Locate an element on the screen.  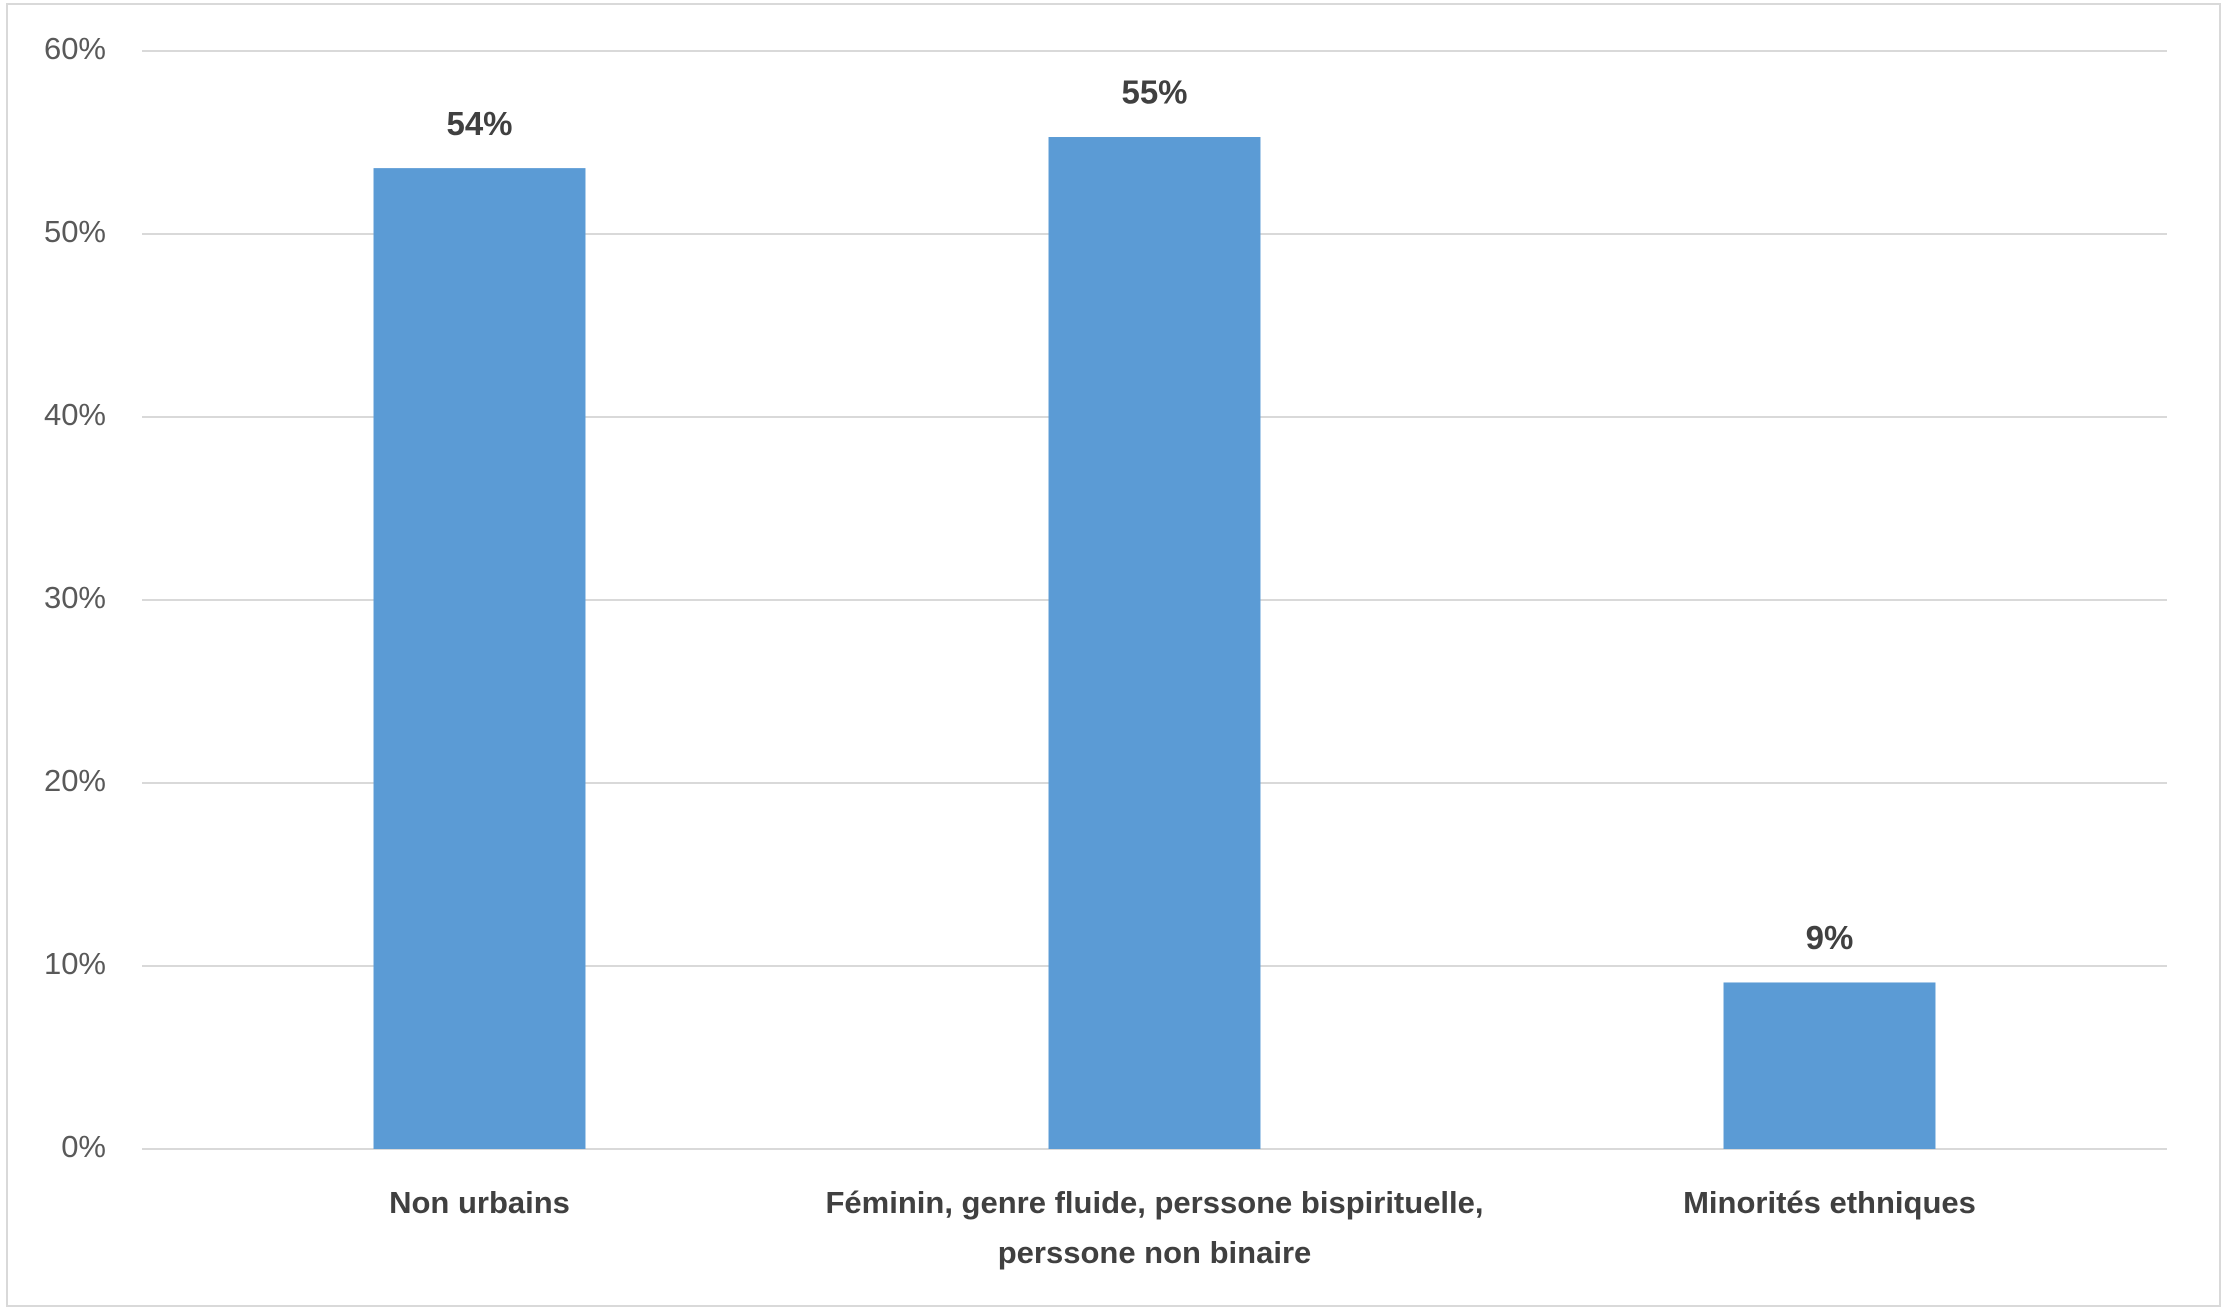
y-tick-label: 20% is located at coordinates (75, 780).